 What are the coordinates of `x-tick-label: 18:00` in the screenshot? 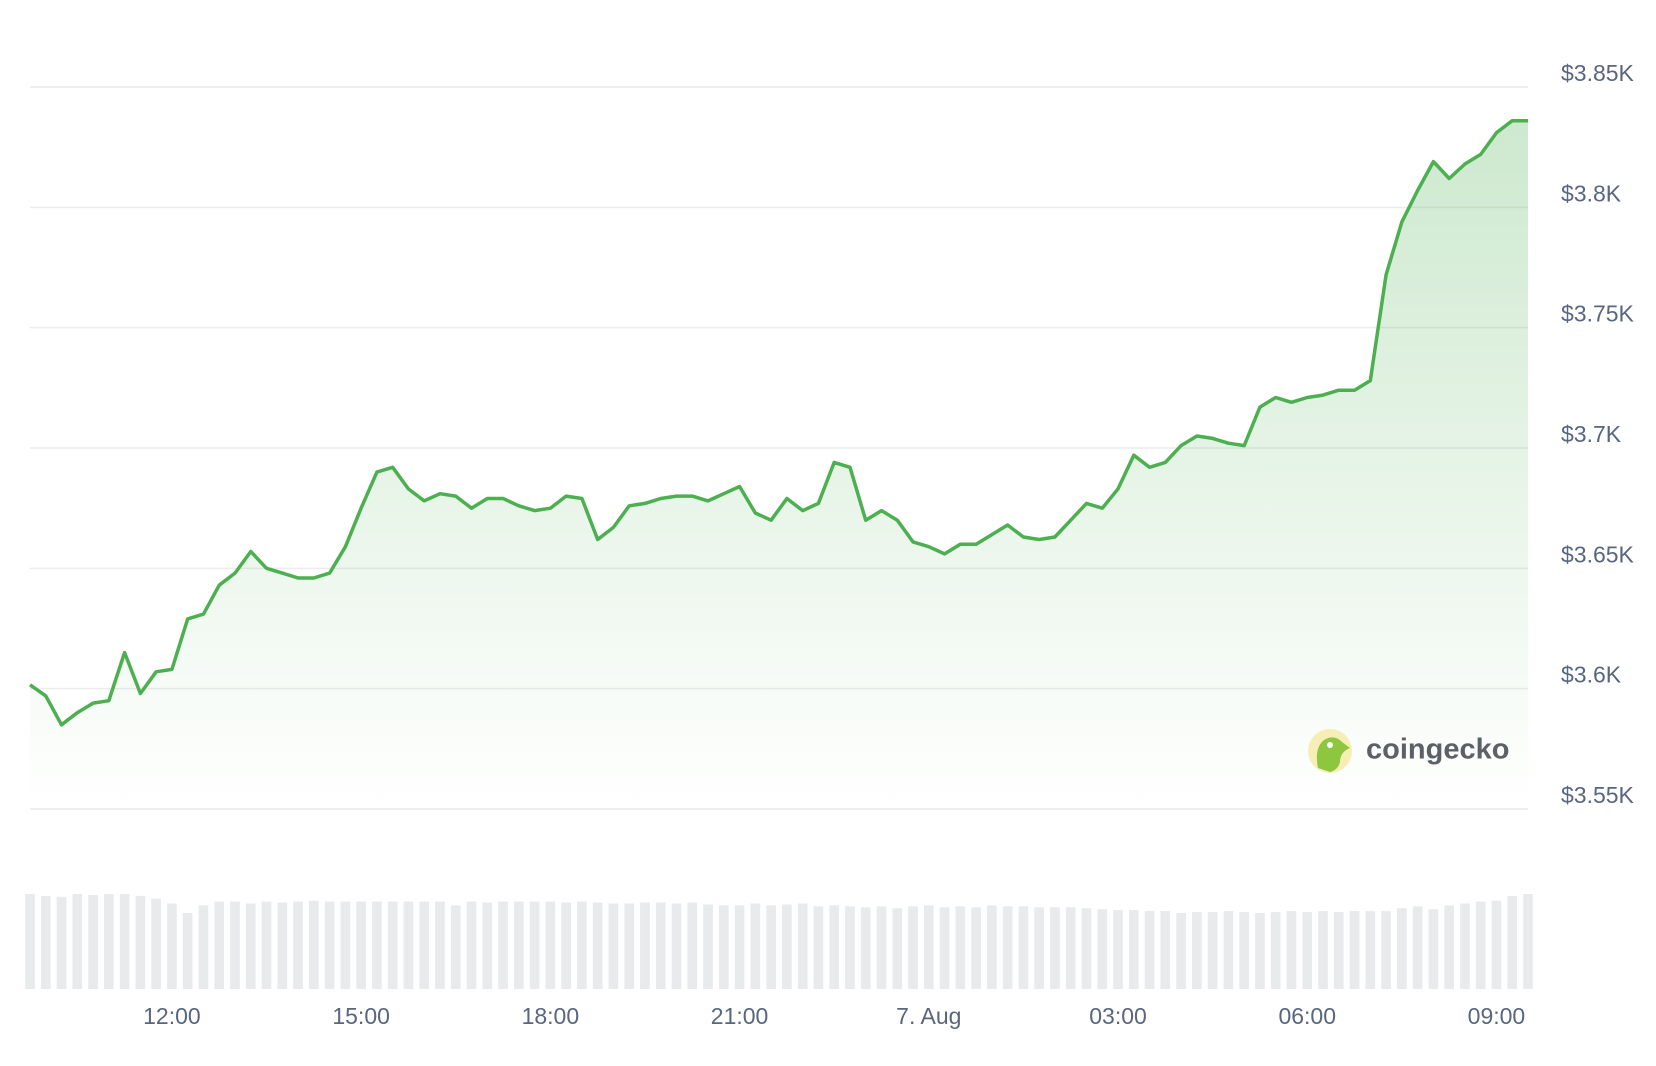 It's located at (551, 1016).